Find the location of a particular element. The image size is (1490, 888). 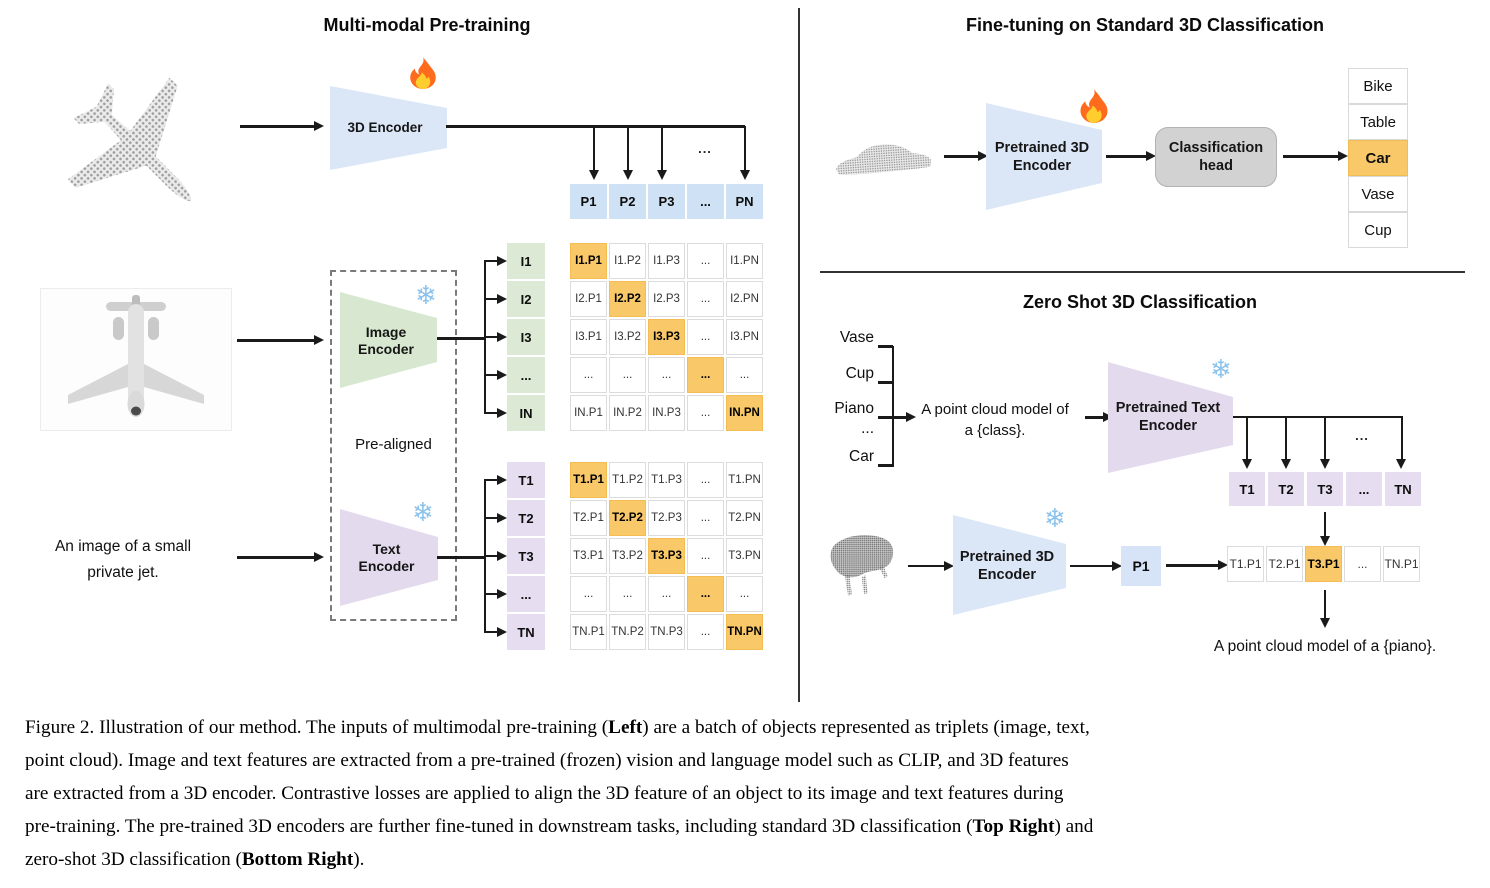

airplane-point-cloud is located at coordinates (129, 139).